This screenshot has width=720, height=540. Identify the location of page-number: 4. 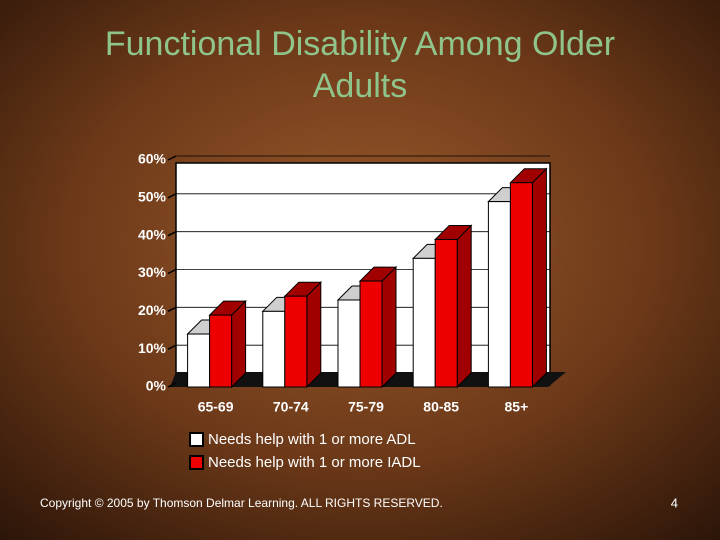
(674, 502).